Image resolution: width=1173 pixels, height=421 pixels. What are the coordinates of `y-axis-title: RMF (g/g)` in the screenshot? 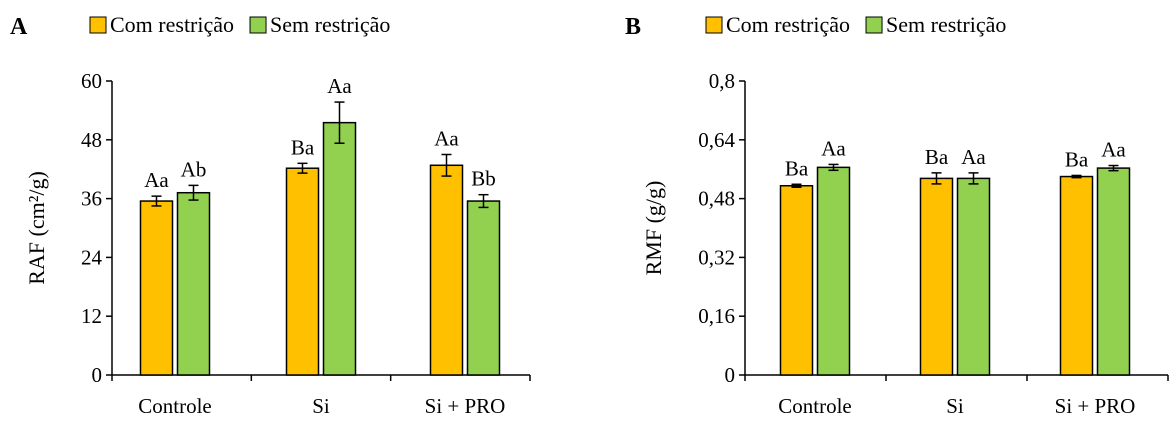 It's located at (653, 228).